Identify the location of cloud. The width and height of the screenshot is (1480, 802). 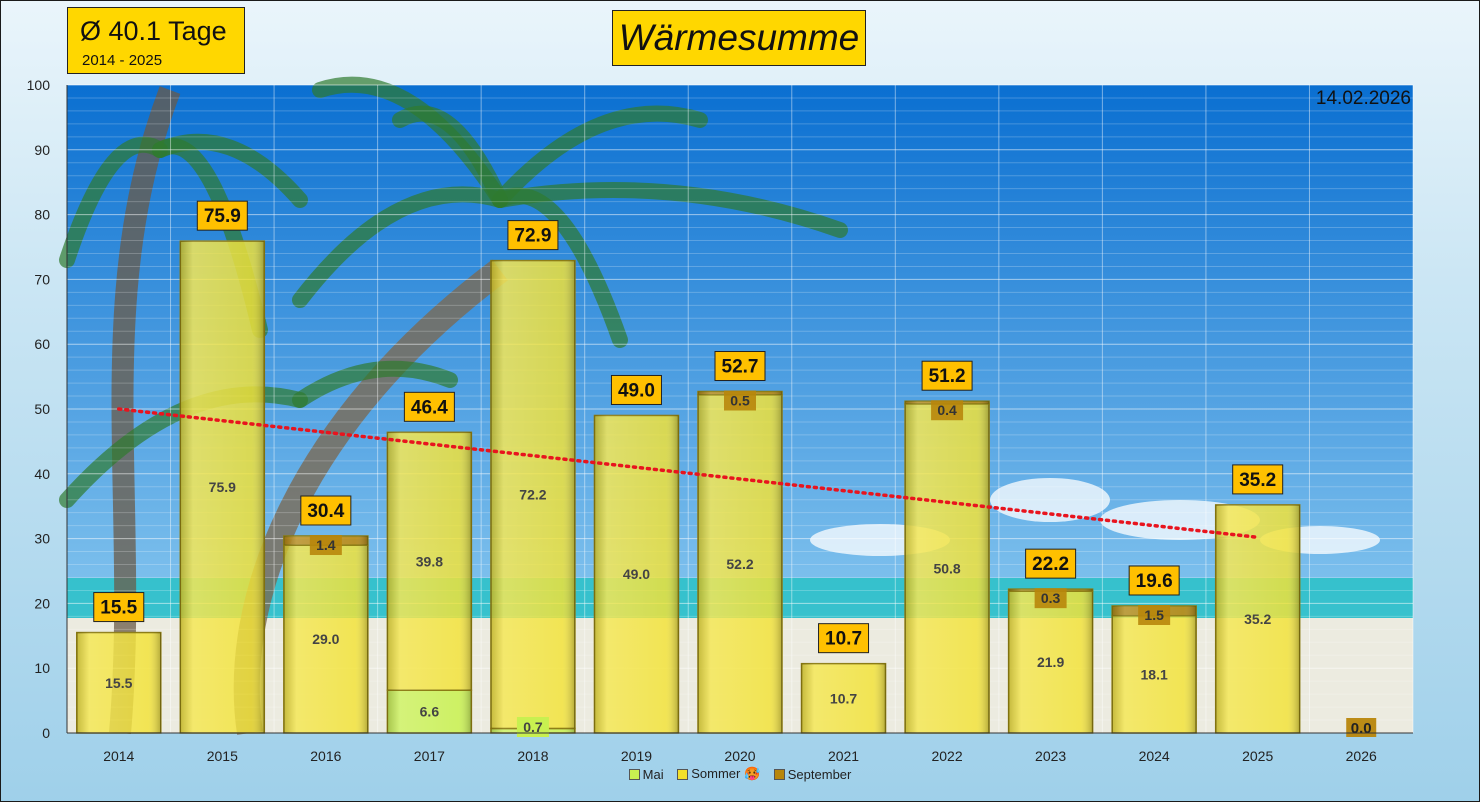
(1050, 500).